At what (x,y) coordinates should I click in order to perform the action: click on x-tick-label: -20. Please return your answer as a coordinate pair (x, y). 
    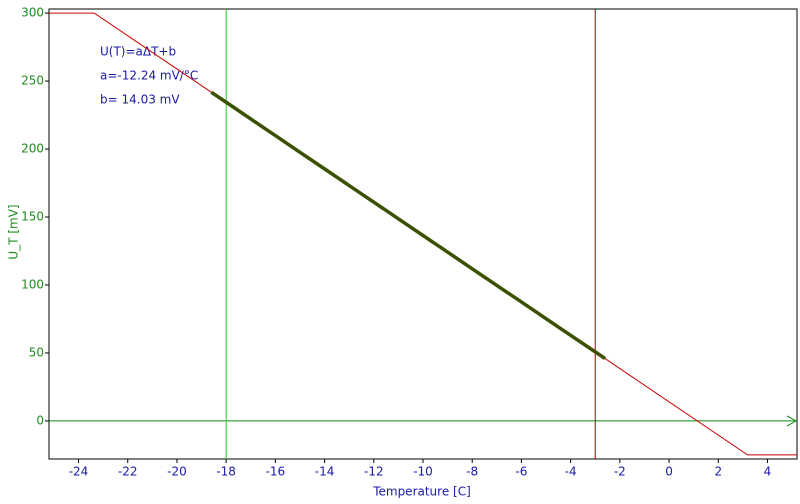
    Looking at the image, I should click on (177, 472).